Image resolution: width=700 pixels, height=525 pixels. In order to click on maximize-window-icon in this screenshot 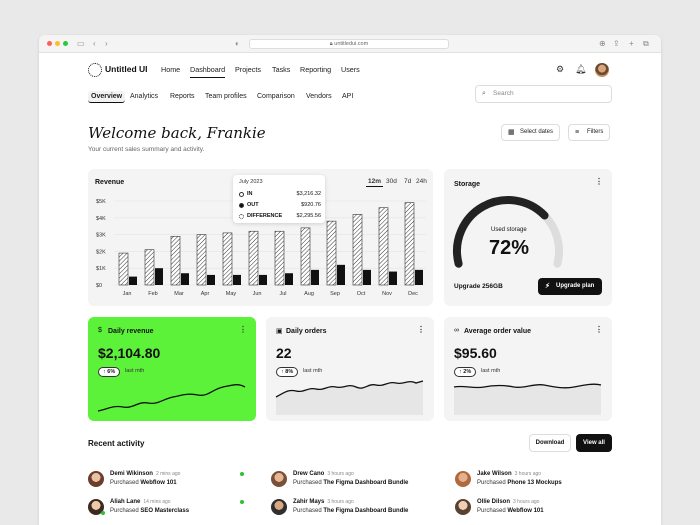, I will do `click(65, 43)`.